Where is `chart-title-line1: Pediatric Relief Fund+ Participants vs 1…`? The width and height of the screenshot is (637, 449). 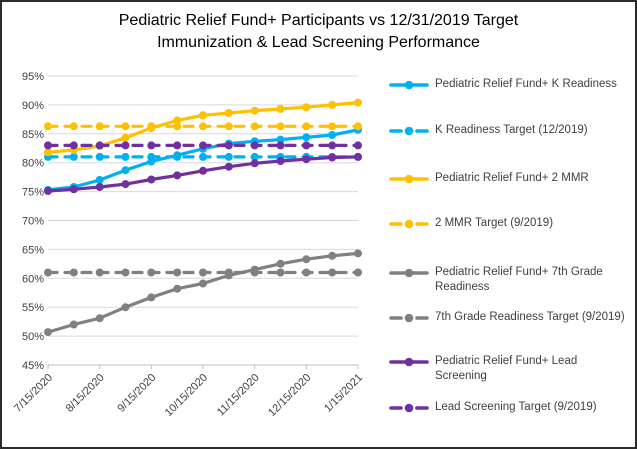 chart-title-line1: Pediatric Relief Fund+ Participants vs 1… is located at coordinates (318, 20).